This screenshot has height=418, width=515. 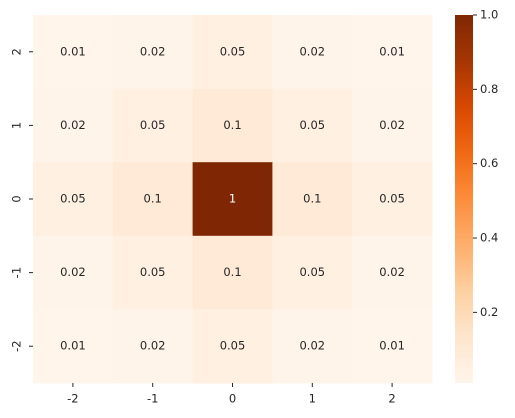 I want to click on x-tick-label: 1, so click(x=312, y=399).